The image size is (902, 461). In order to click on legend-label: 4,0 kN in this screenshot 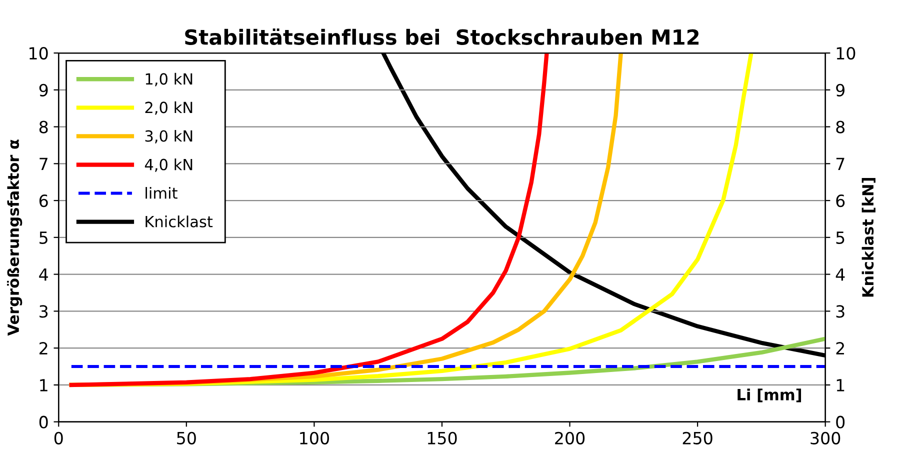, I will do `click(168, 165)`.